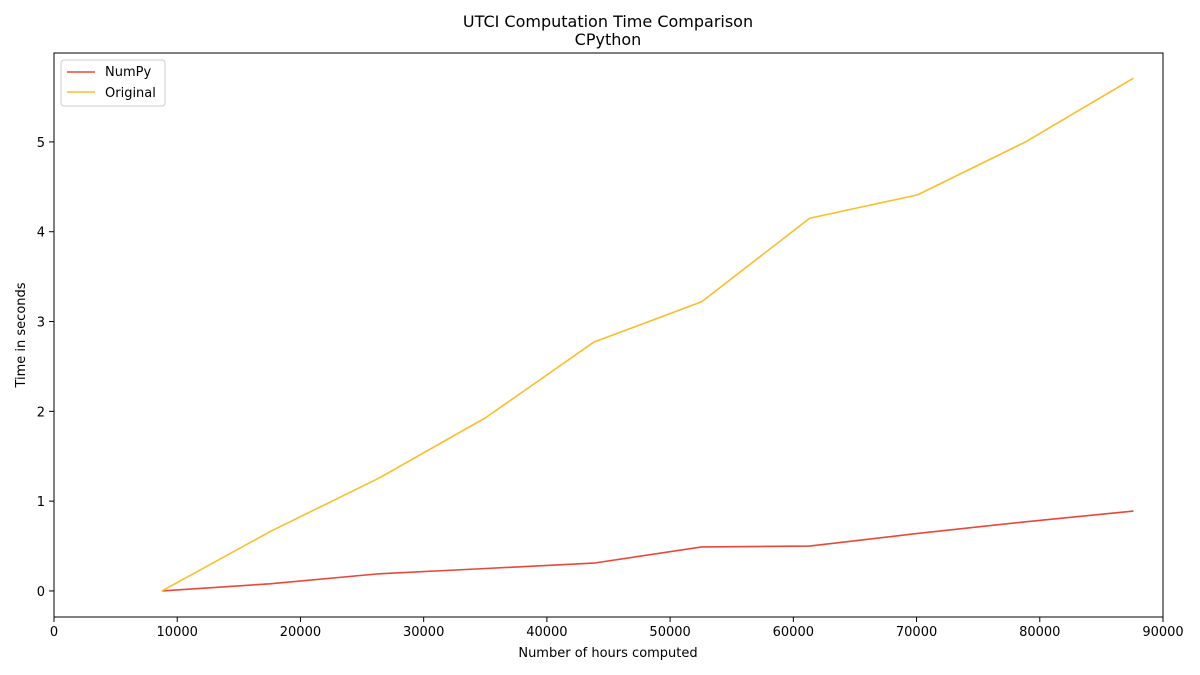 The image size is (1200, 675). What do you see at coordinates (608, 39) in the screenshot?
I see `chart-subtitle: CPython` at bounding box center [608, 39].